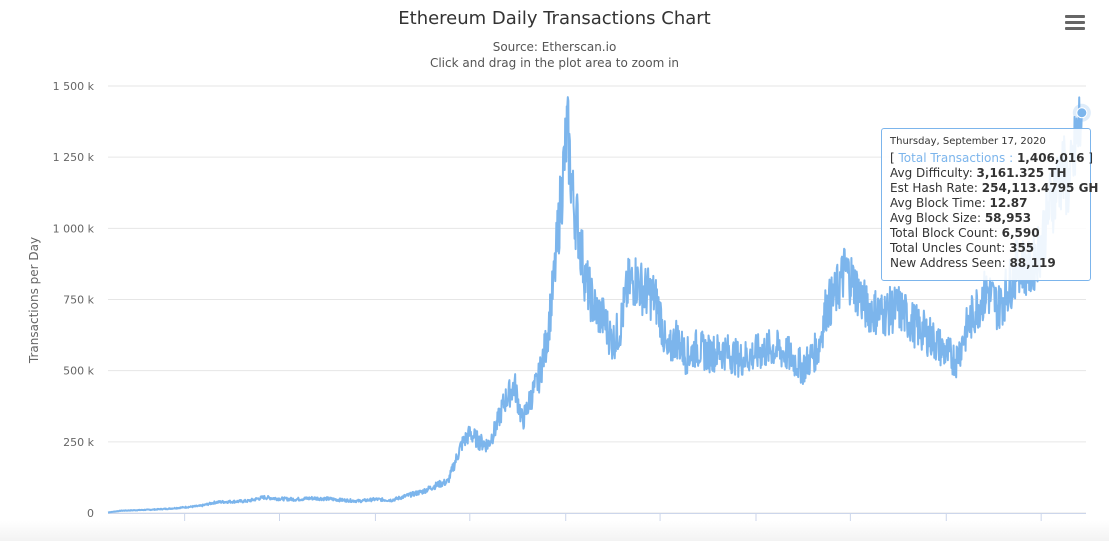  What do you see at coordinates (965, 233) in the screenshot?
I see `tooltip-line: Total Block Count: 6,590` at bounding box center [965, 233].